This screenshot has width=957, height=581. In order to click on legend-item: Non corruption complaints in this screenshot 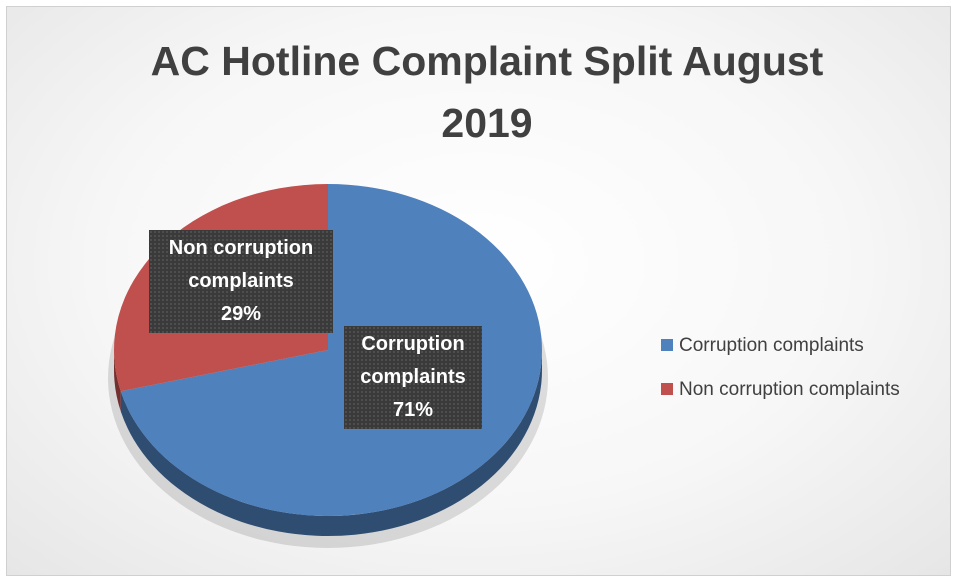, I will do `click(780, 390)`.